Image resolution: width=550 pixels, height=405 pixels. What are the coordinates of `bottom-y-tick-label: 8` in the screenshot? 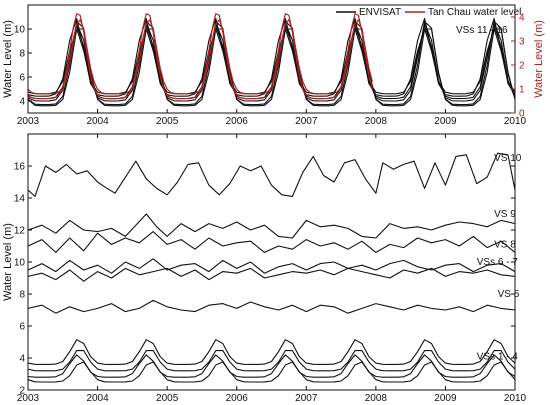 It's located at (22, 295).